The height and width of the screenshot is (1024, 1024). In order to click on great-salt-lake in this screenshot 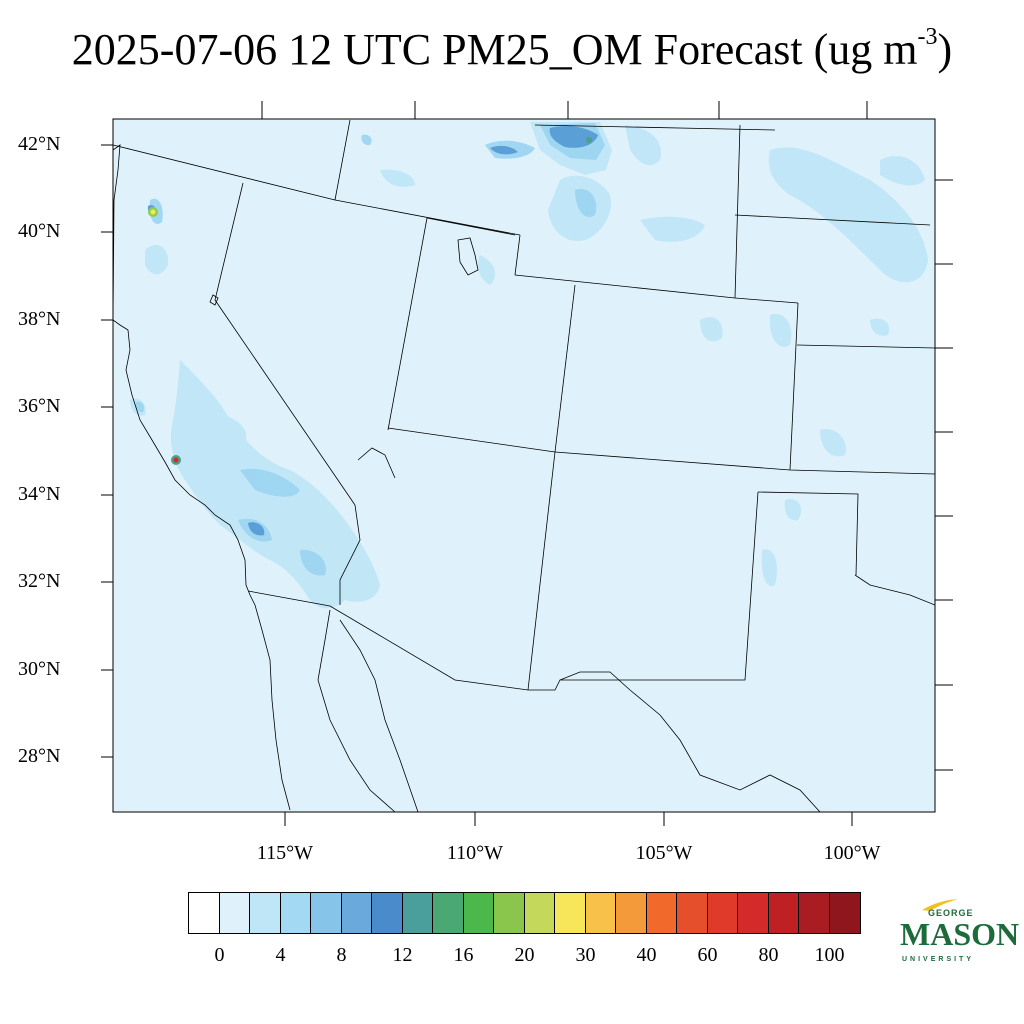, I will do `click(468, 256)`.